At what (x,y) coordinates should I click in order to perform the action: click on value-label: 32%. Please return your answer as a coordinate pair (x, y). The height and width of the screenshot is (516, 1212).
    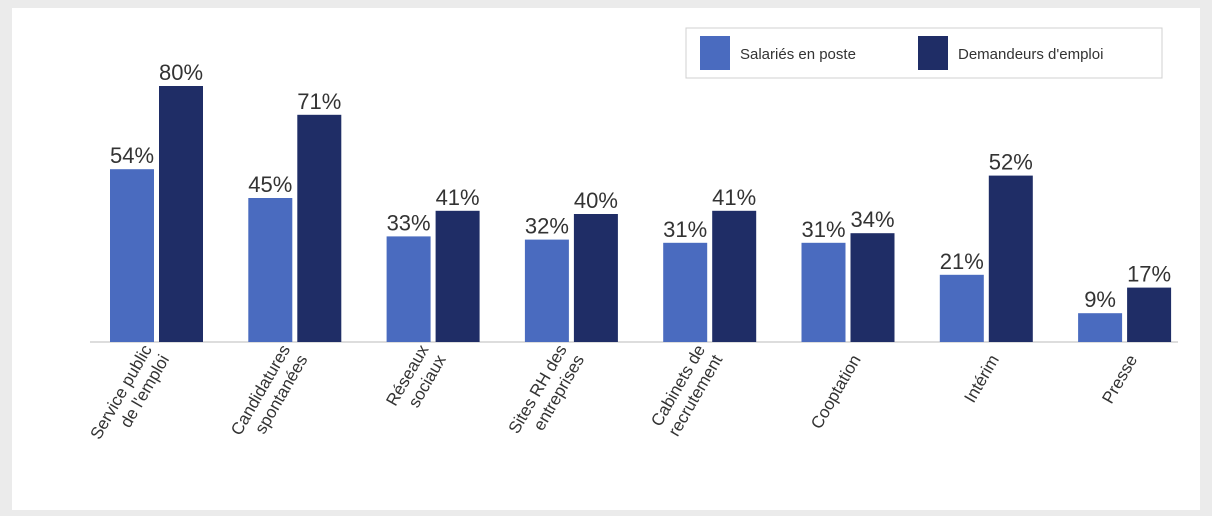
    Looking at the image, I should click on (547, 226).